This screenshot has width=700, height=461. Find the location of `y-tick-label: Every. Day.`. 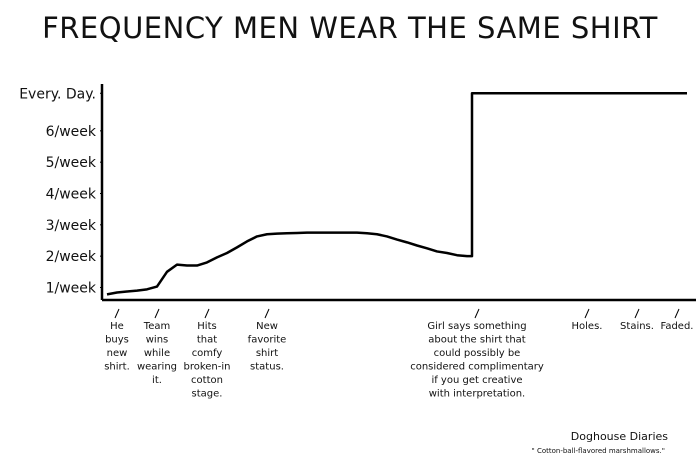

y-tick-label: Every. Day. is located at coordinates (57, 94).